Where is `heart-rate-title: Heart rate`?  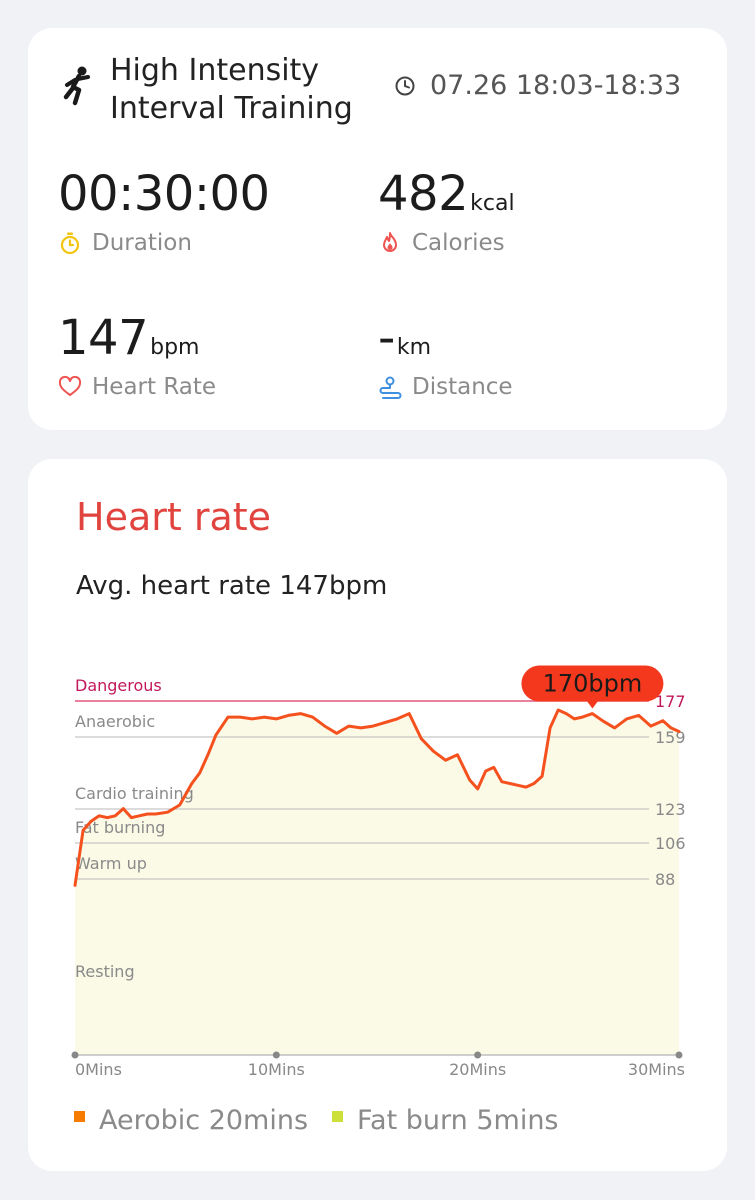
heart-rate-title: Heart rate is located at coordinates (174, 517).